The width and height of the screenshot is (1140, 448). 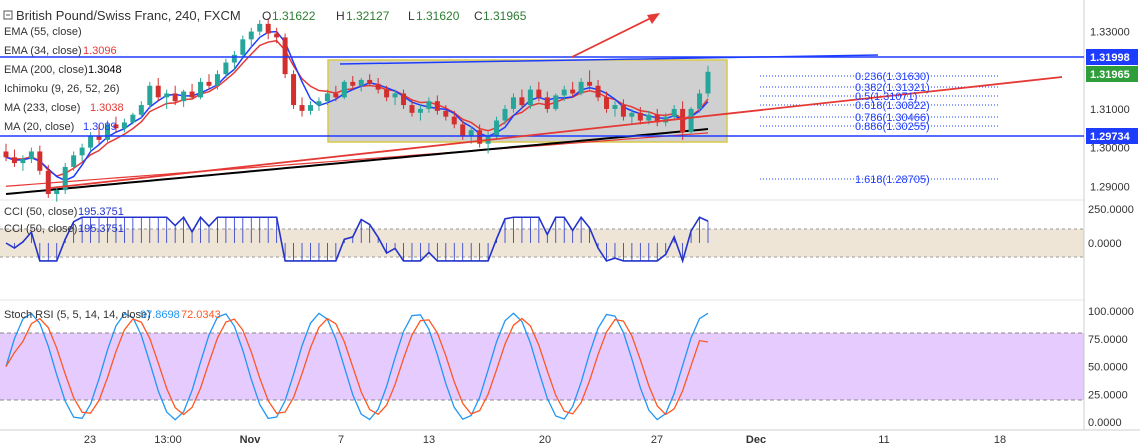 I want to click on legend-value: 1.3038, so click(x=107, y=108).